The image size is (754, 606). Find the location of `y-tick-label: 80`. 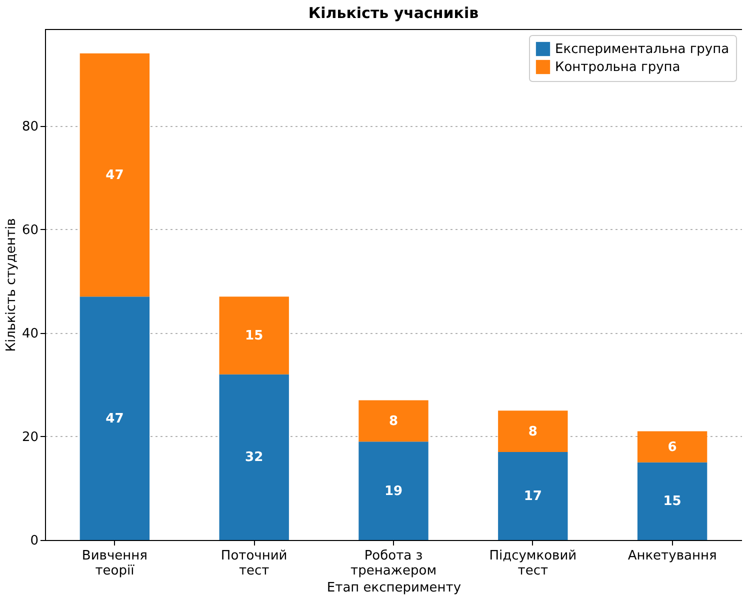

y-tick-label: 80 is located at coordinates (30, 126).